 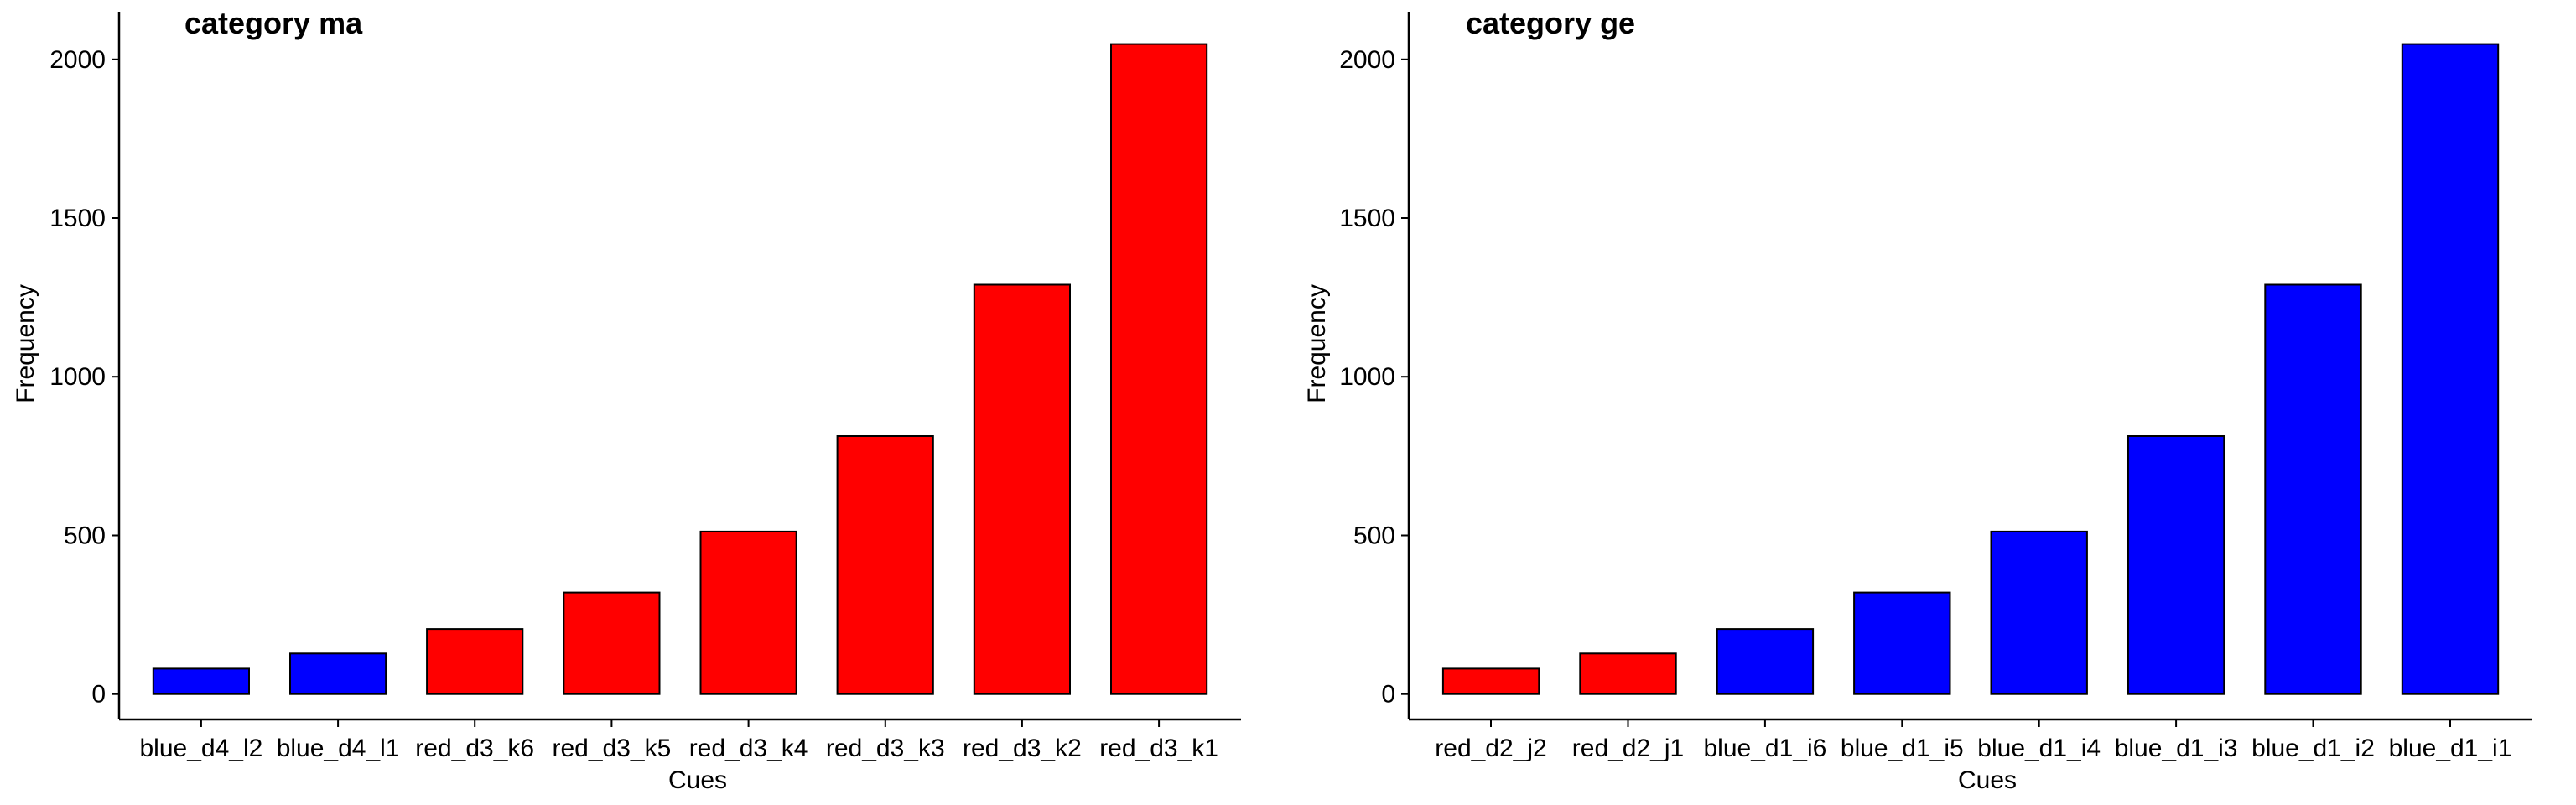 What do you see at coordinates (201, 681) in the screenshot?
I see `bar-blue_d4_l2` at bounding box center [201, 681].